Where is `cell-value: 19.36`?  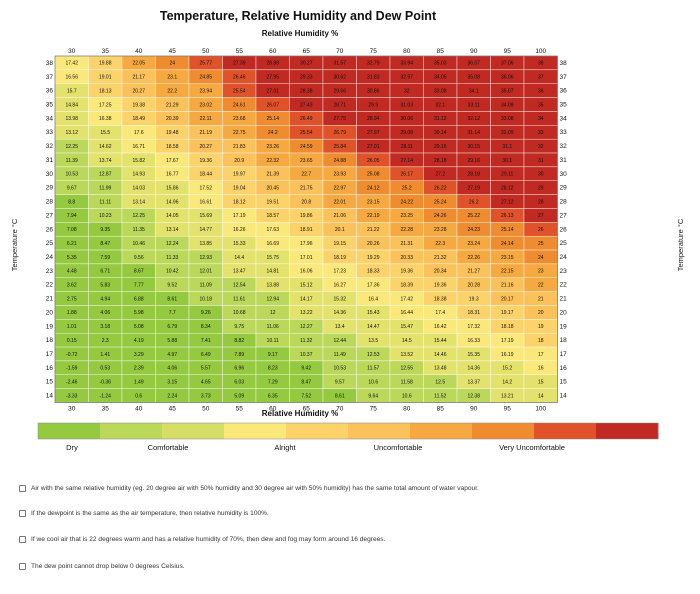 cell-value: 19.36 is located at coordinates (205, 161).